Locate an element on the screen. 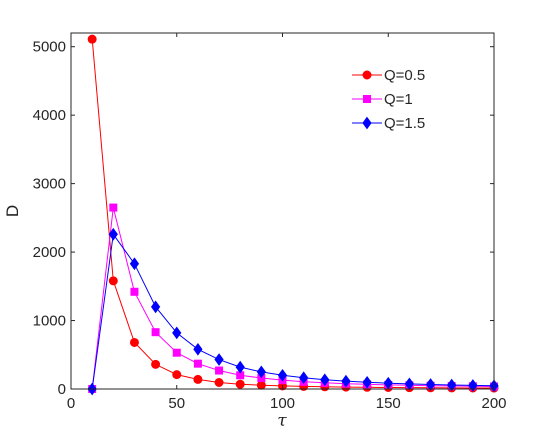 Image resolution: width=545 pixels, height=436 pixels. legend: Q=0.5 Q=1 Q=1.5 is located at coordinates (388, 99).